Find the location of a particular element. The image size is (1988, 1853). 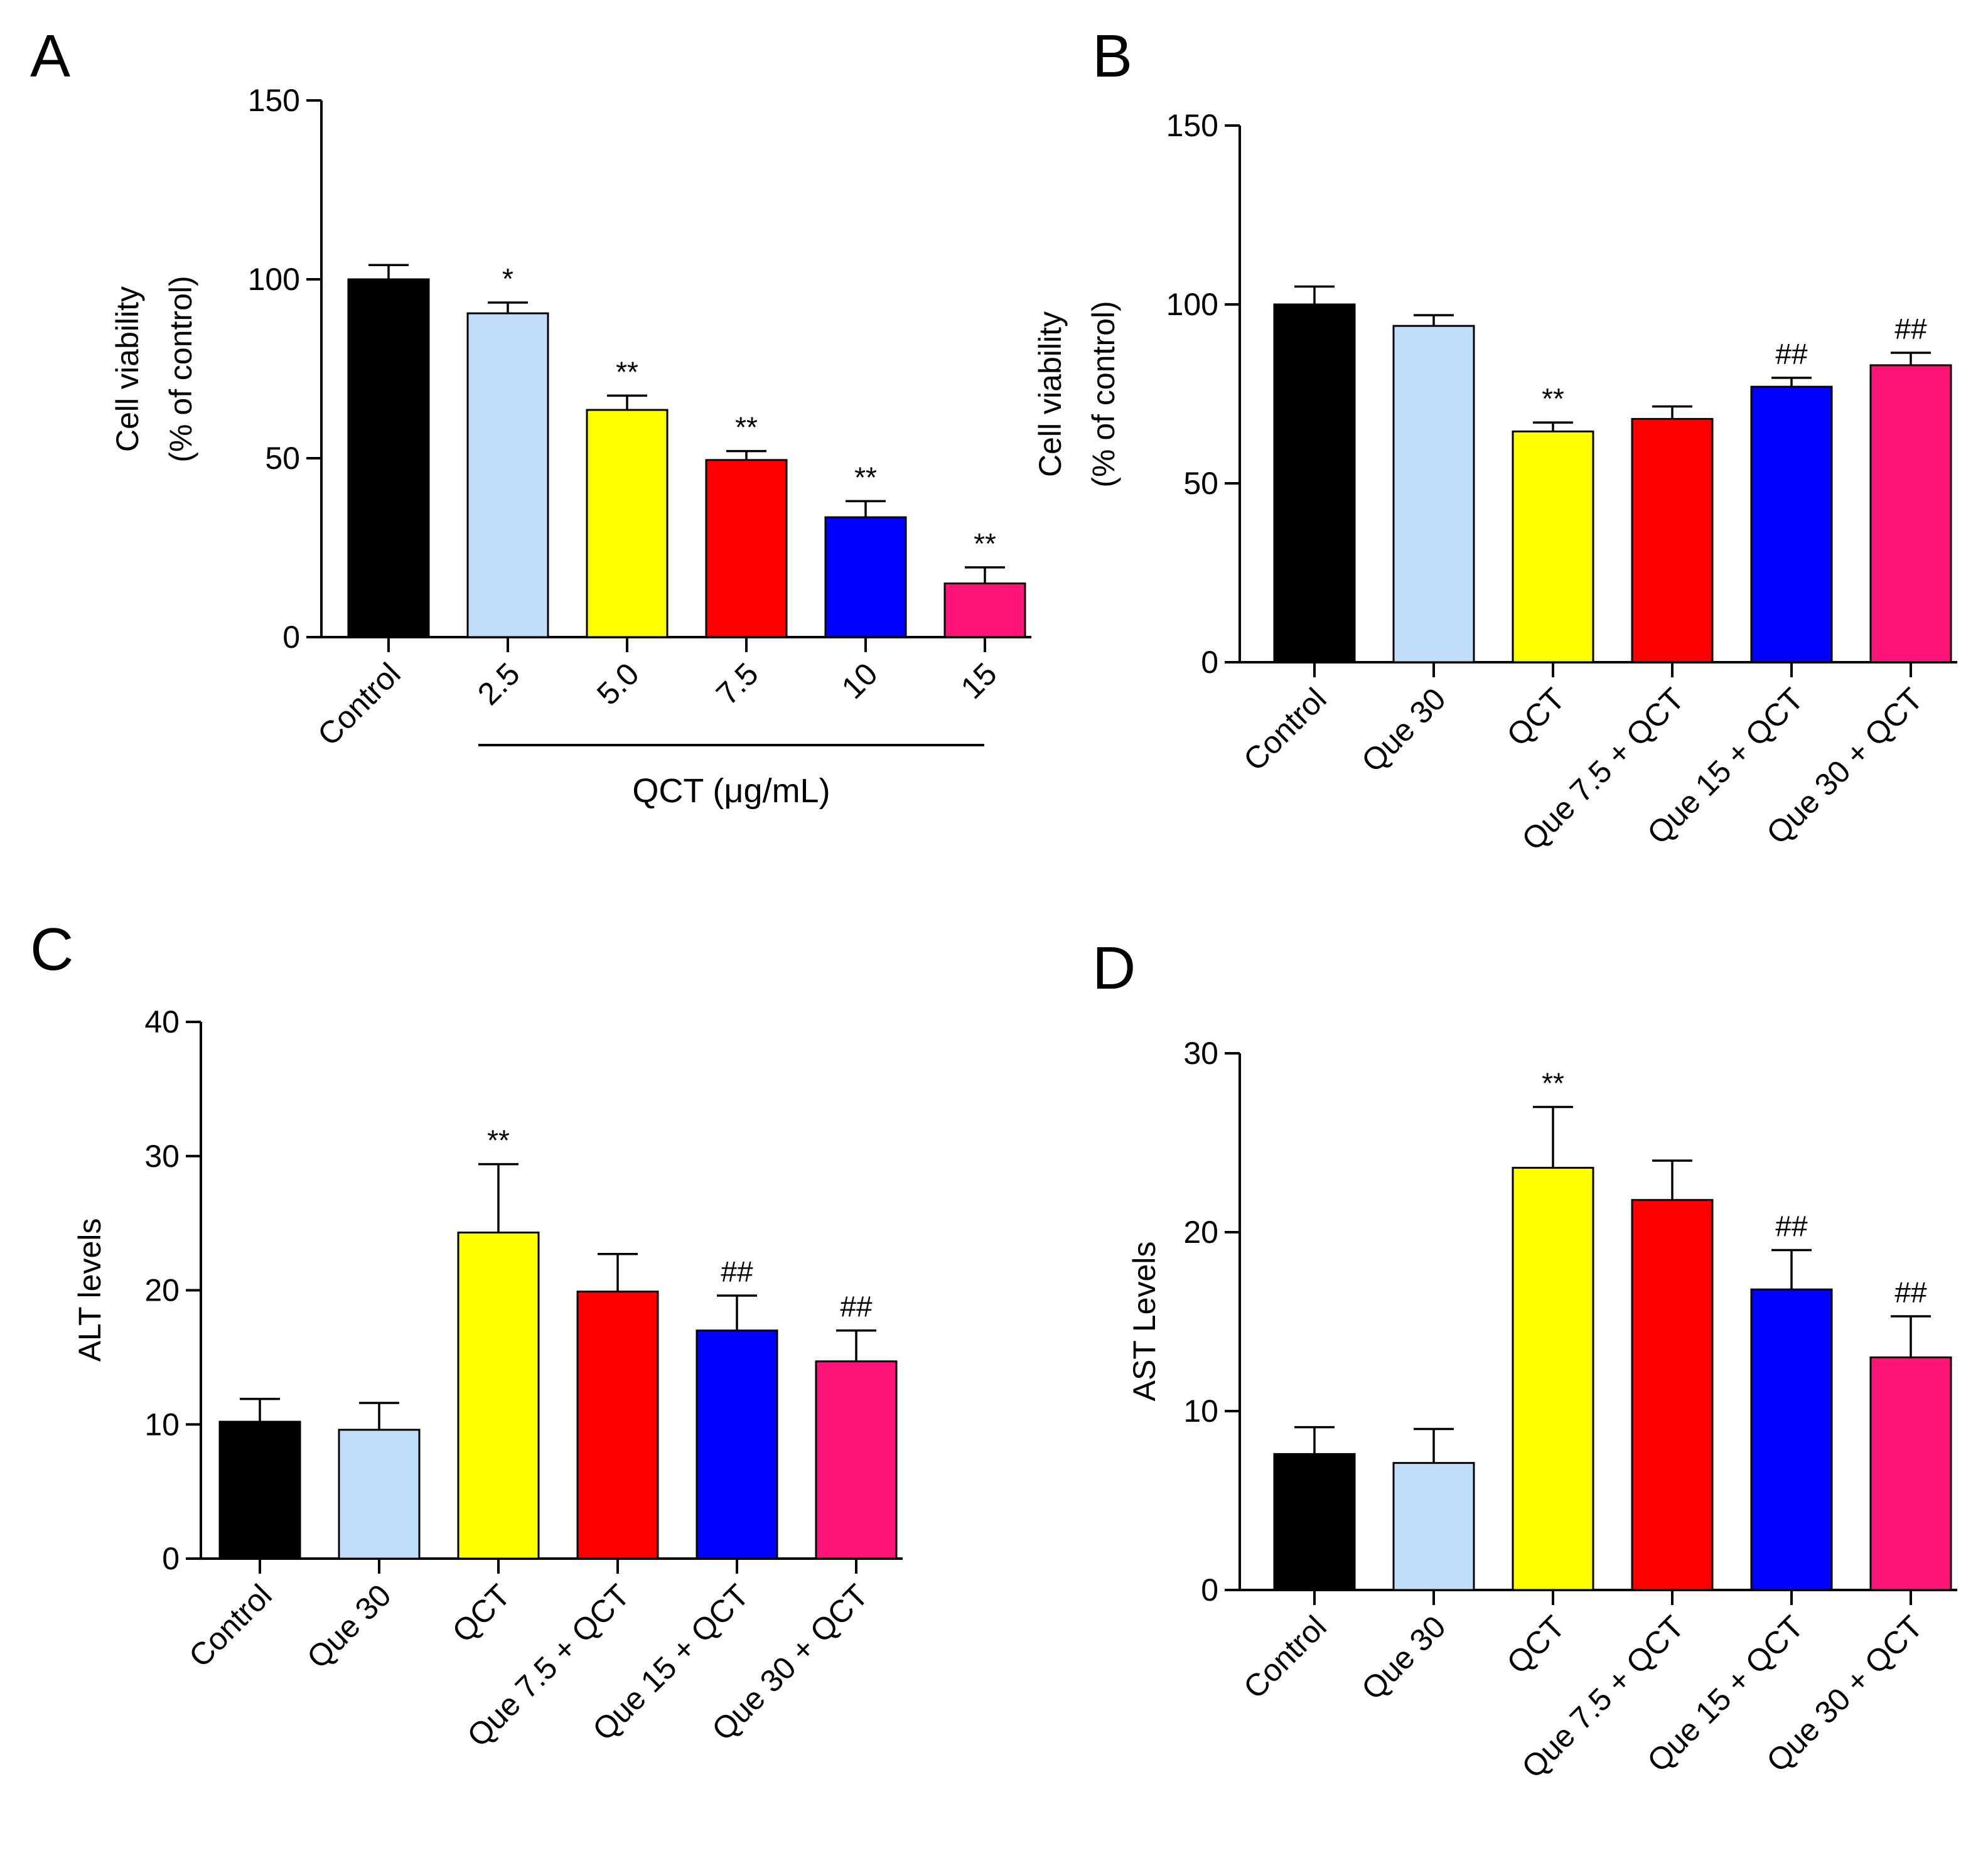

y-tick-label-b: 150 is located at coordinates (1192, 125).